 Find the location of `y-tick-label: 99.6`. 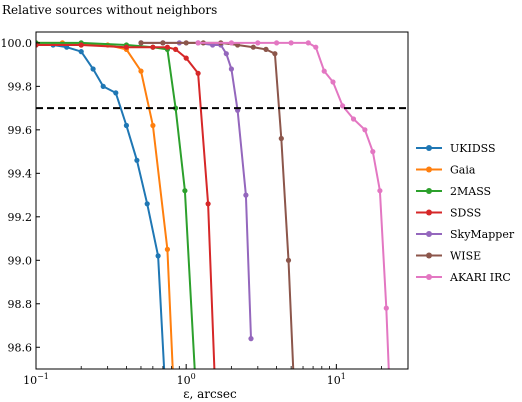

y-tick-label: 99.6 is located at coordinates (20, 130).